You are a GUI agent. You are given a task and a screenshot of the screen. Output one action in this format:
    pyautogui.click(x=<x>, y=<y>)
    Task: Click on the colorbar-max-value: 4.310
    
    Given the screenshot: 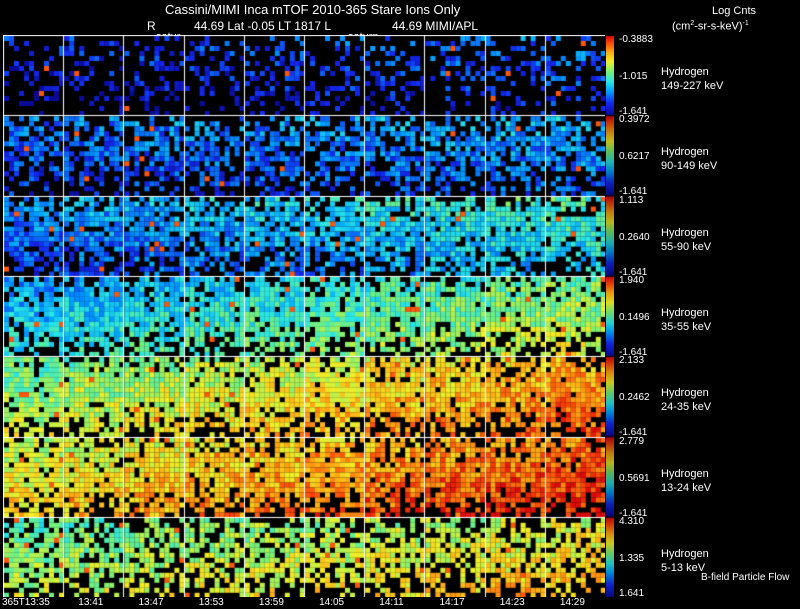 What is the action you would take?
    pyautogui.click(x=632, y=521)
    